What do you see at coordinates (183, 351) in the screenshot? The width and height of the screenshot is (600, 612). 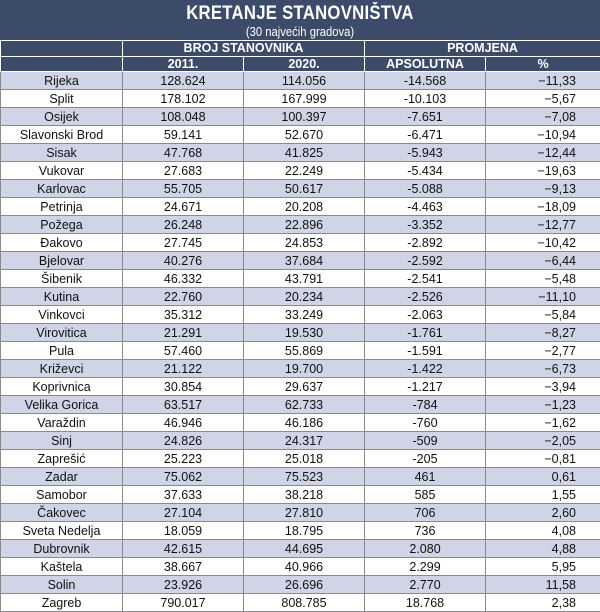 I see `population-2011-cell: 57.460` at bounding box center [183, 351].